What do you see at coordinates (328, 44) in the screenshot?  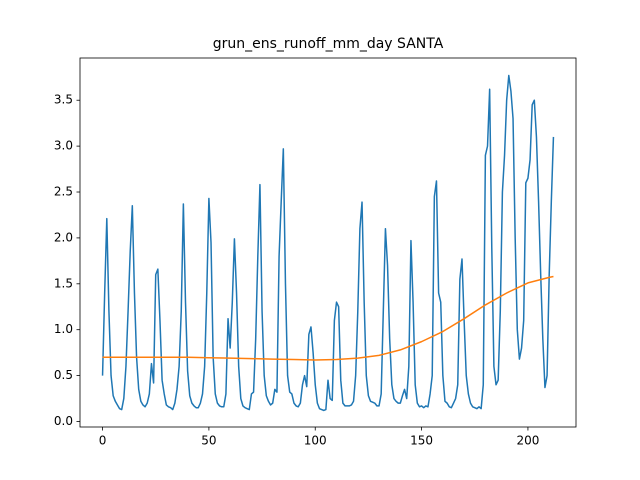 I see `chart-title: grun_ens_runoff_mm_day SANTA` at bounding box center [328, 44].